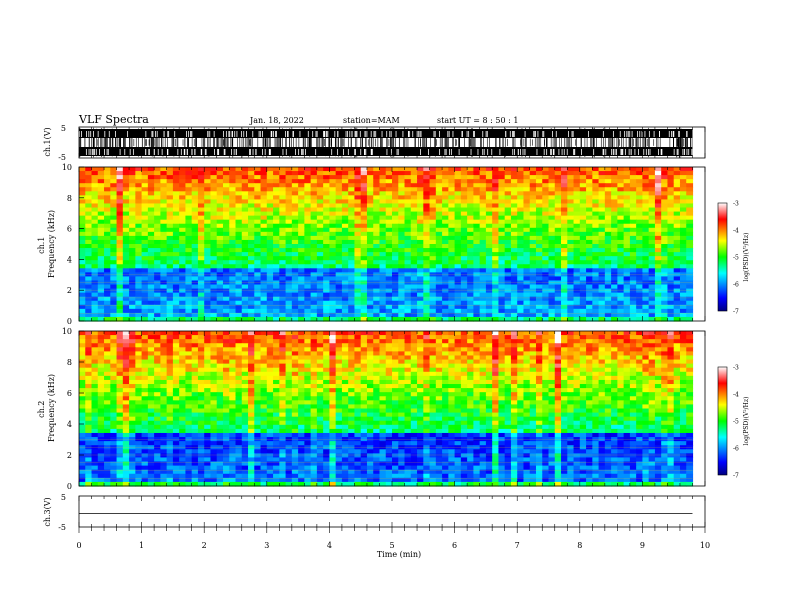 The width and height of the screenshot is (792, 612). I want to click on ch1-colorbar-tick: -6, so click(736, 285).